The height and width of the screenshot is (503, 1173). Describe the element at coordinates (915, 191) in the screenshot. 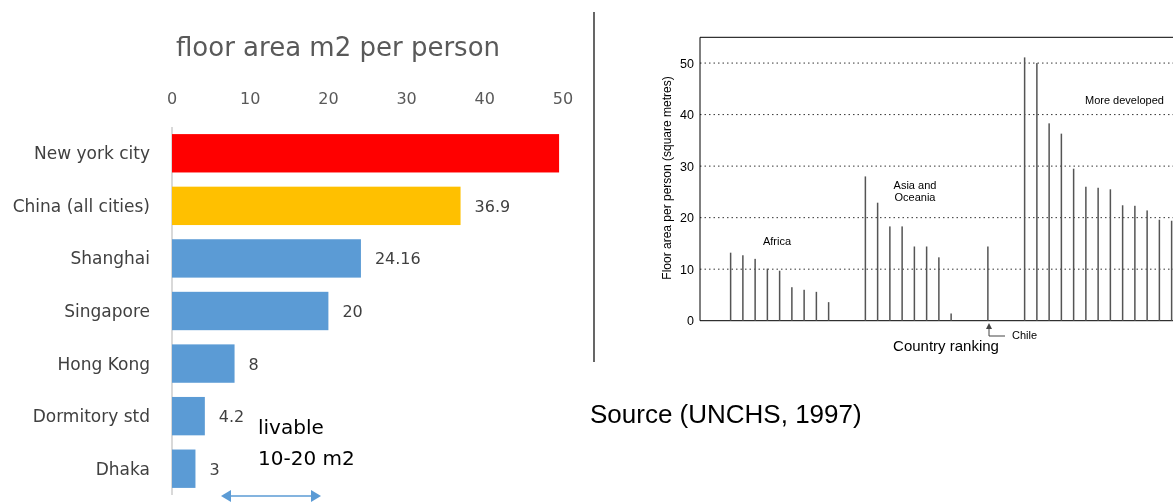

I see `annotation: Asia and Oceania` at that location.